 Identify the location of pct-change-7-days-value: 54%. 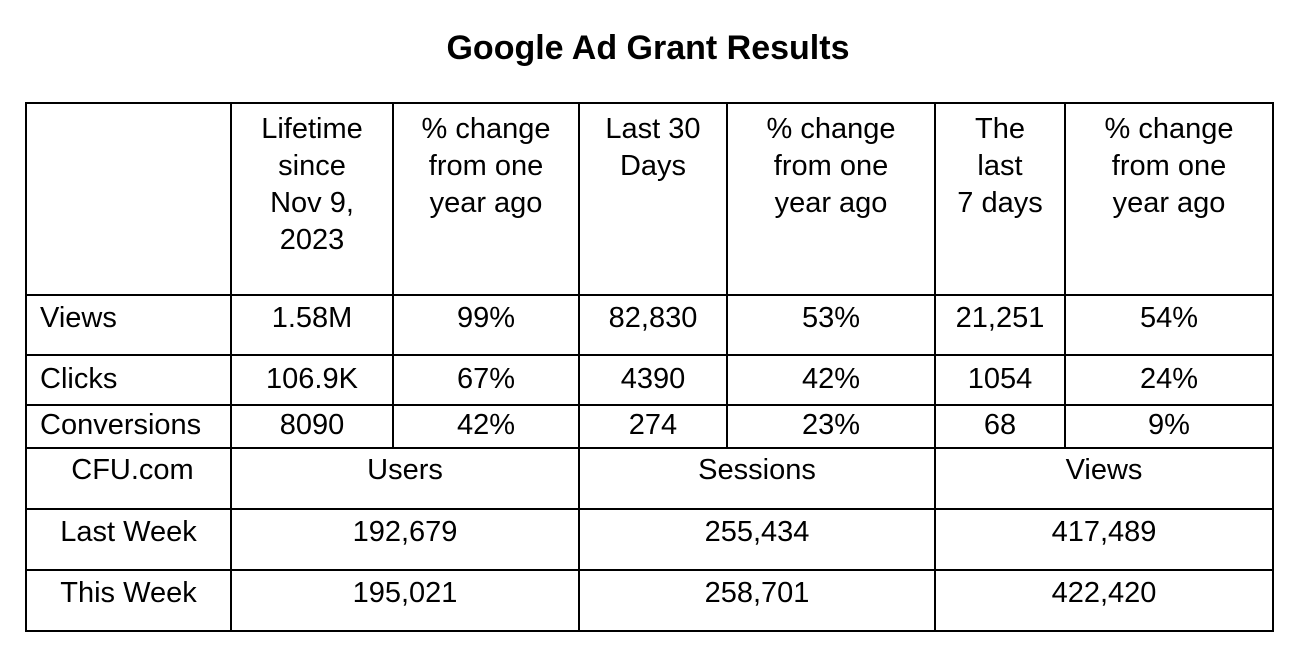
(1169, 325).